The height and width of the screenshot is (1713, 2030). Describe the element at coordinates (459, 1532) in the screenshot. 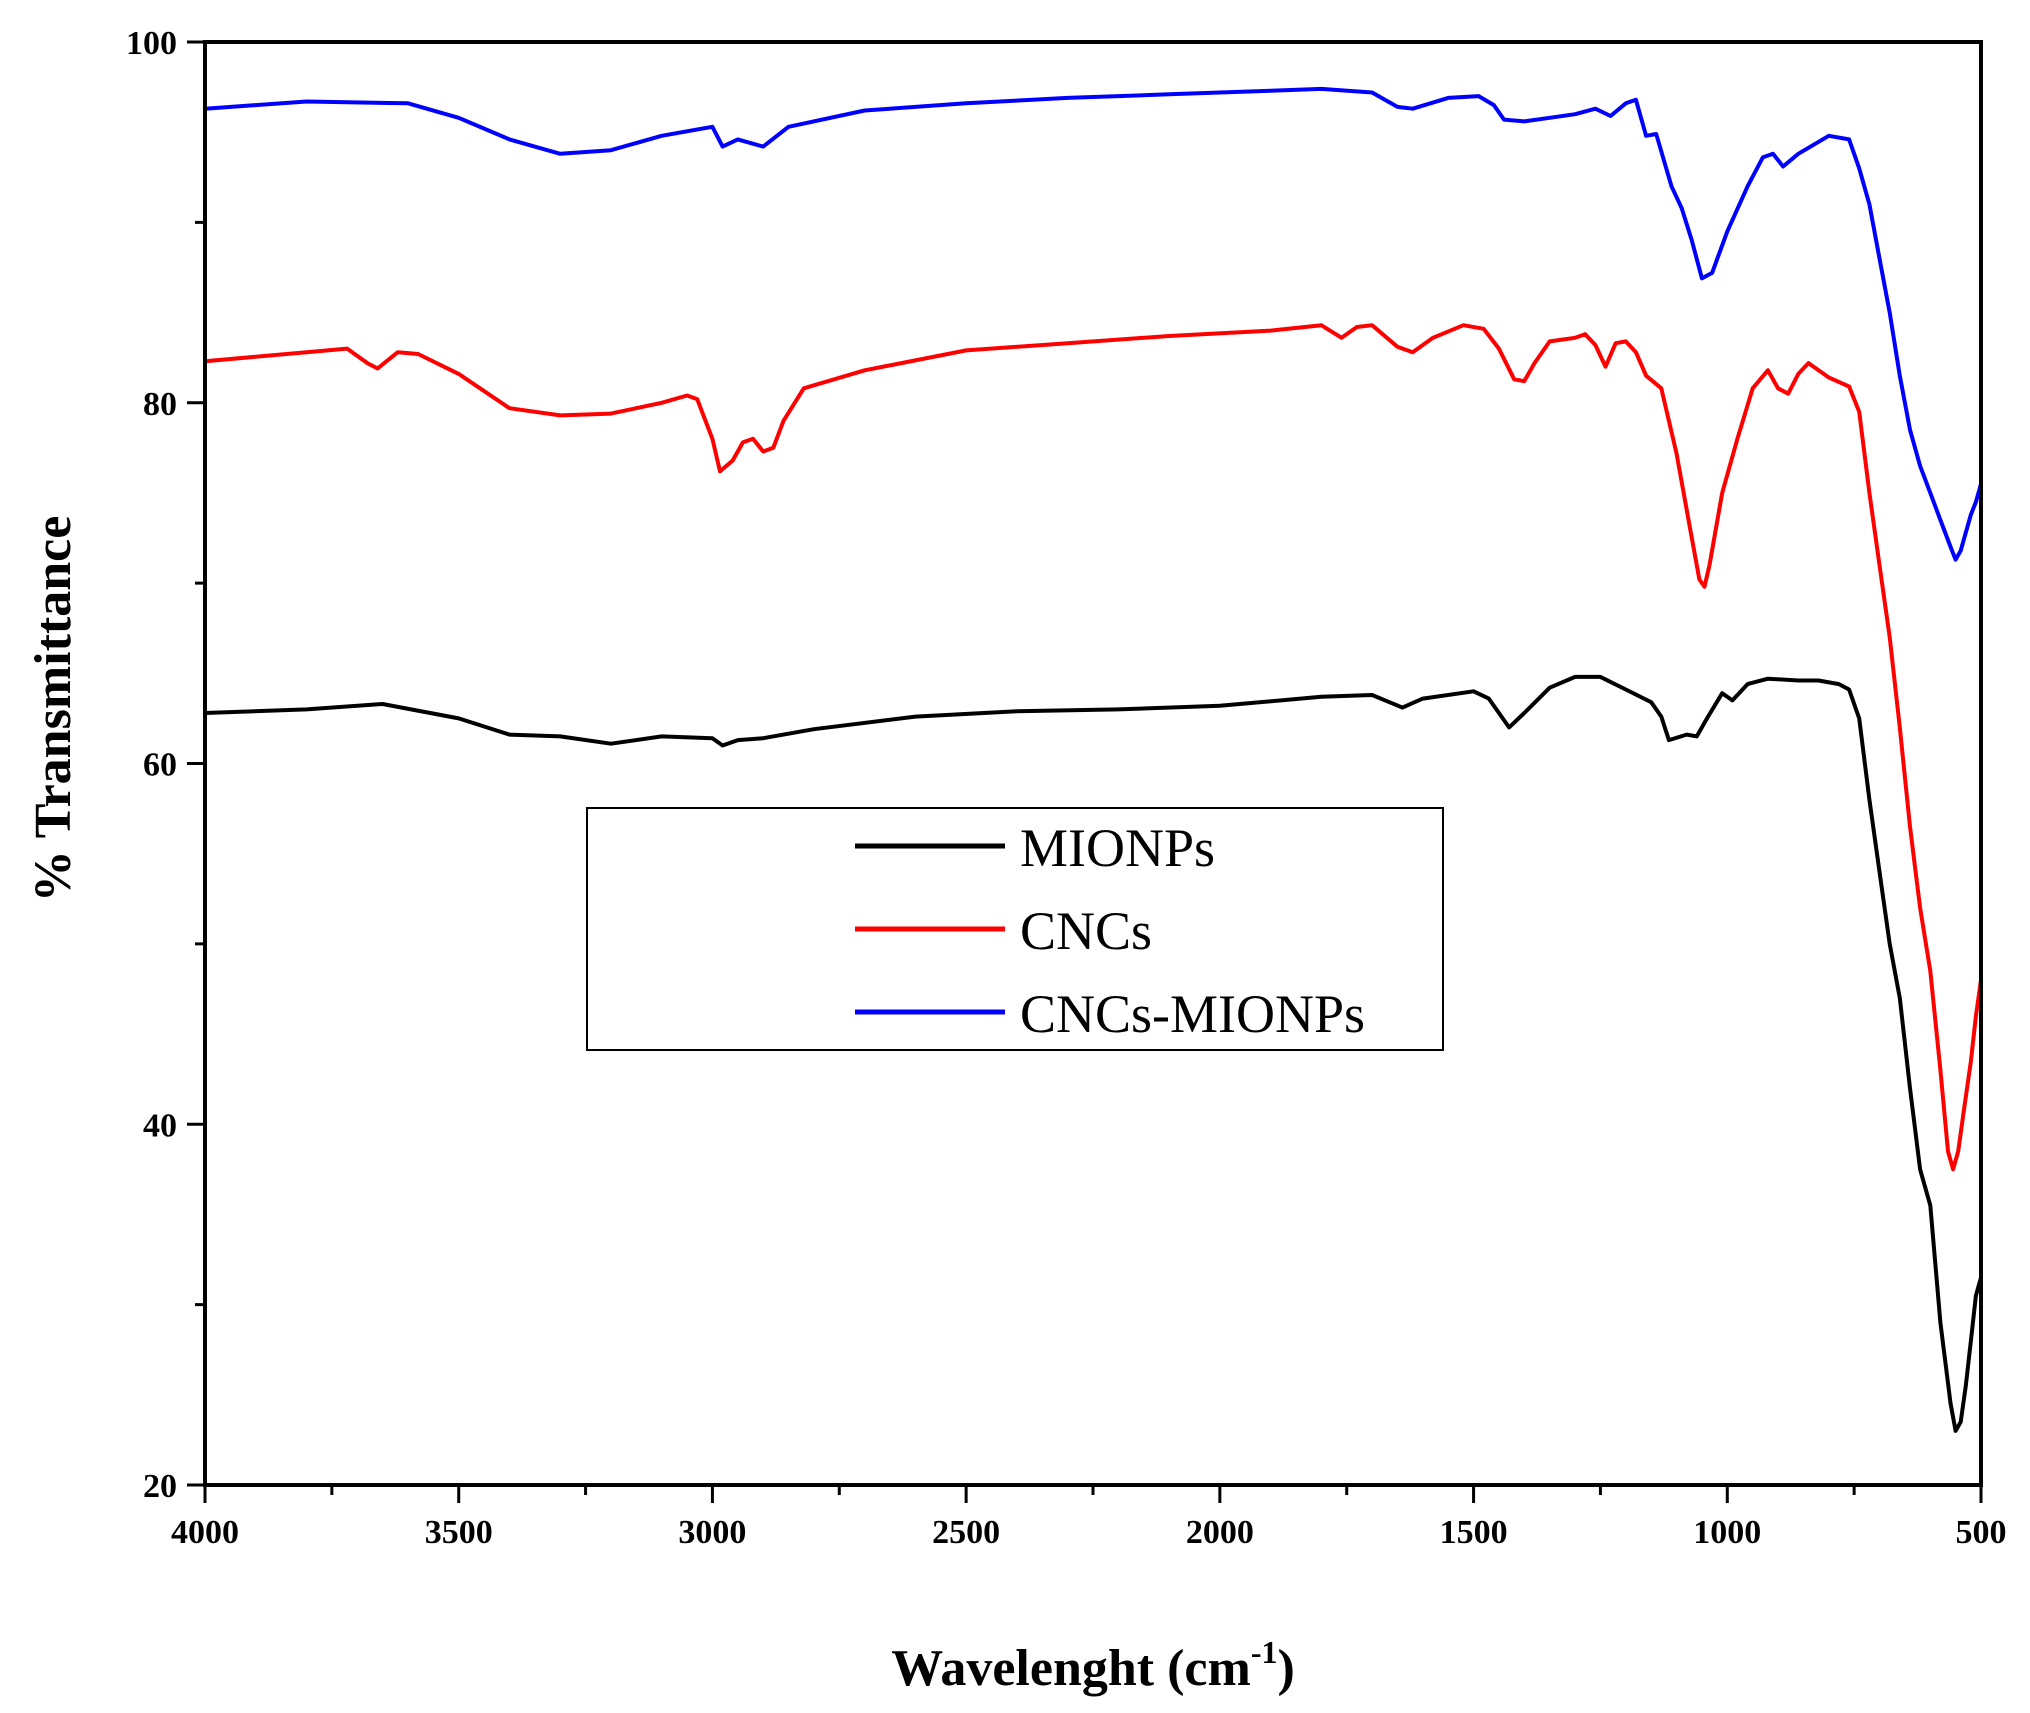

I see `x-tick-label: 3500` at that location.